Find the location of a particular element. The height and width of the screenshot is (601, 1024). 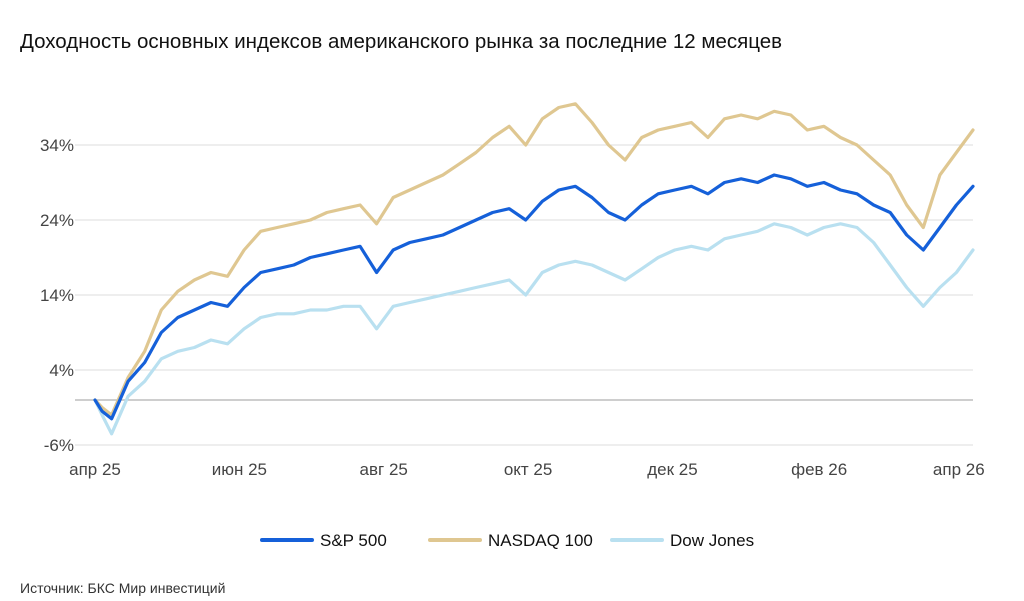

y-tick-label: 34% is located at coordinates (57, 145).